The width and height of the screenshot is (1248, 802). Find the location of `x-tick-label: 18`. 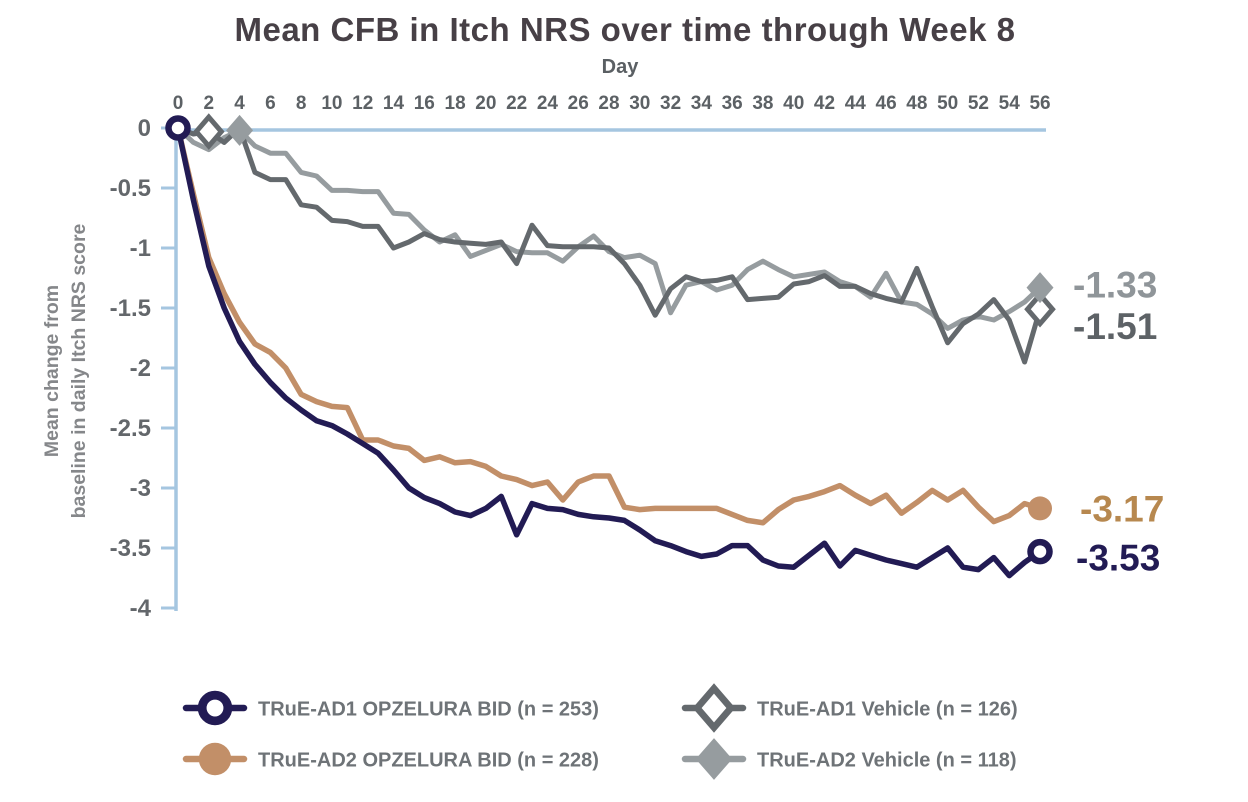

x-tick-label: 18 is located at coordinates (455, 103).